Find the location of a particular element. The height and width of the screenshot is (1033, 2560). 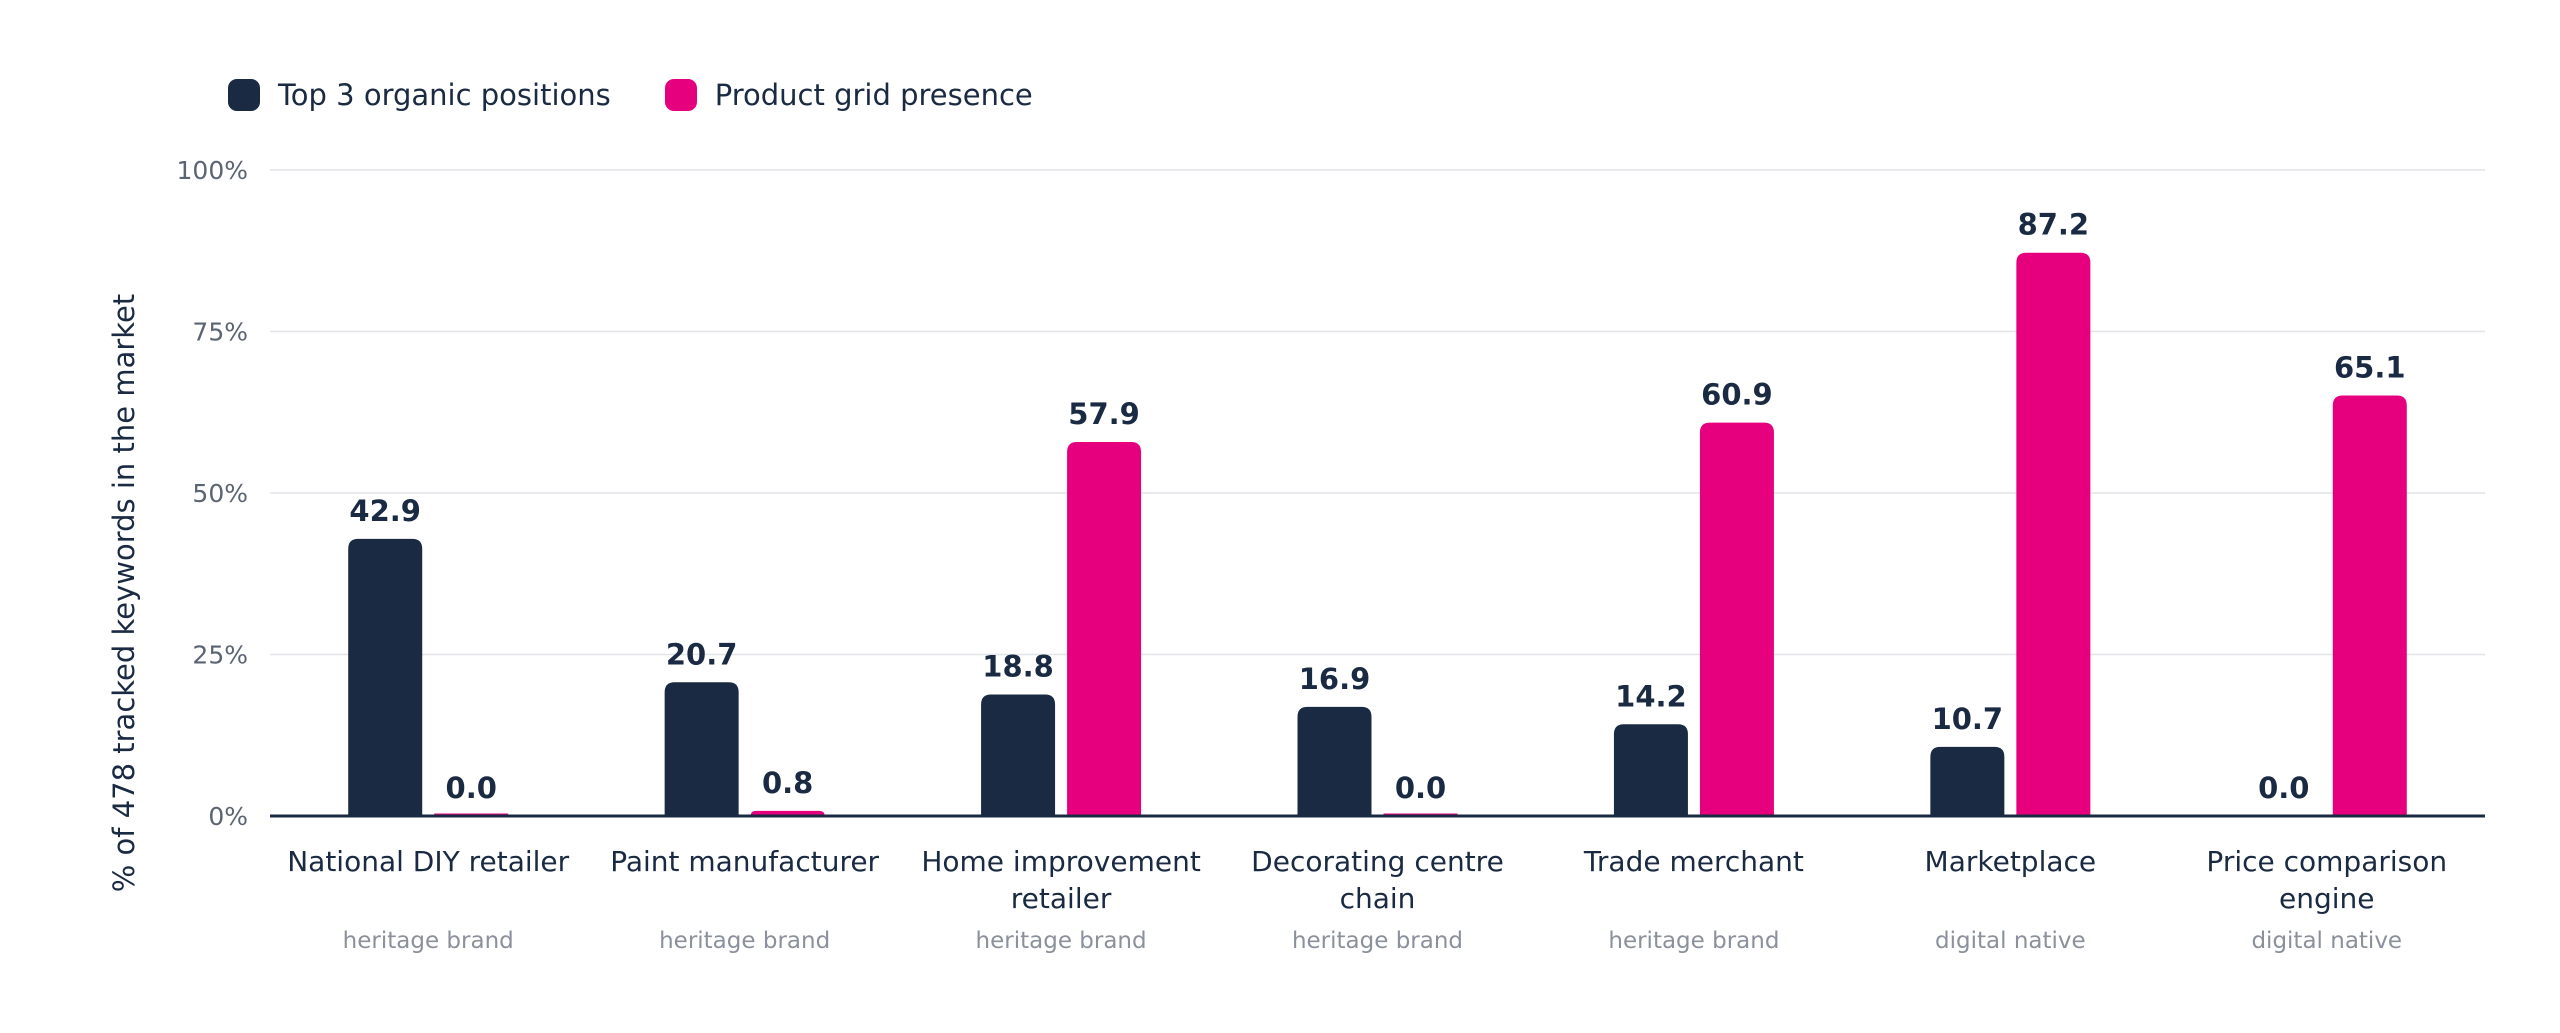

legend-label-top3: Top 3 organic positions is located at coordinates (444, 95).